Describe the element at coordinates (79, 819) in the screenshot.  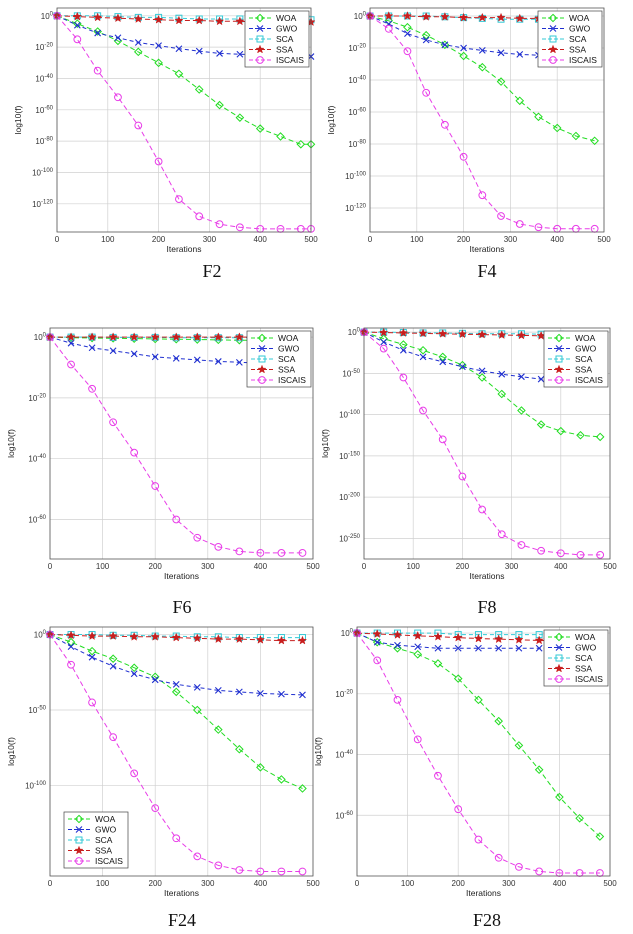
I see `diamond-icon` at that location.